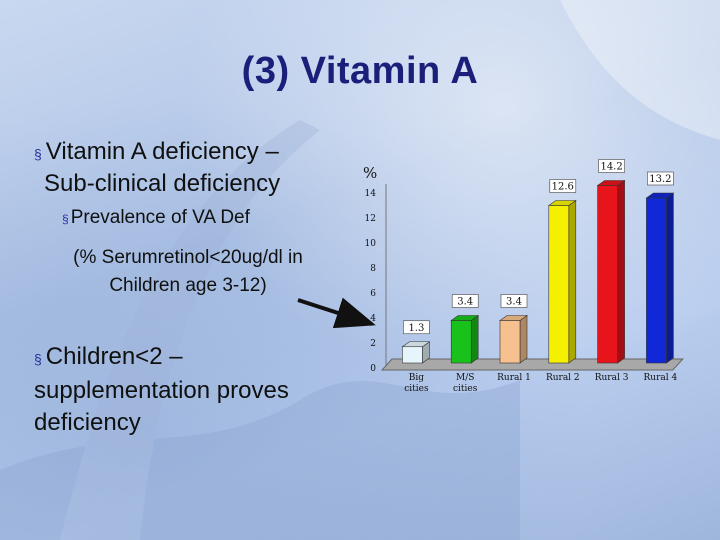  What do you see at coordinates (188, 257) in the screenshot?
I see `note-line1: (% Serumretinol<20ug/dl in` at bounding box center [188, 257].